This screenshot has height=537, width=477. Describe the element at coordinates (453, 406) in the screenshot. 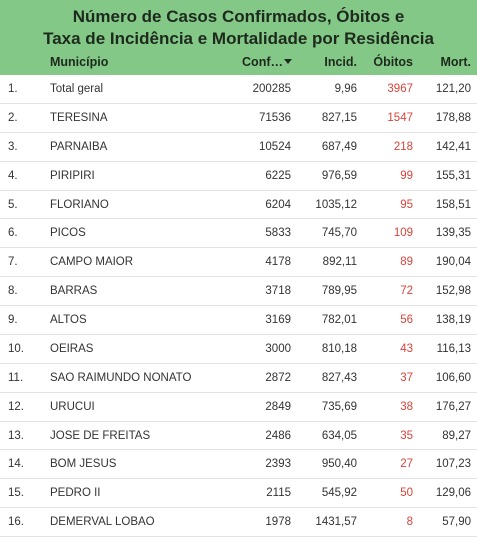

I see `mortality: 176,27` at that location.